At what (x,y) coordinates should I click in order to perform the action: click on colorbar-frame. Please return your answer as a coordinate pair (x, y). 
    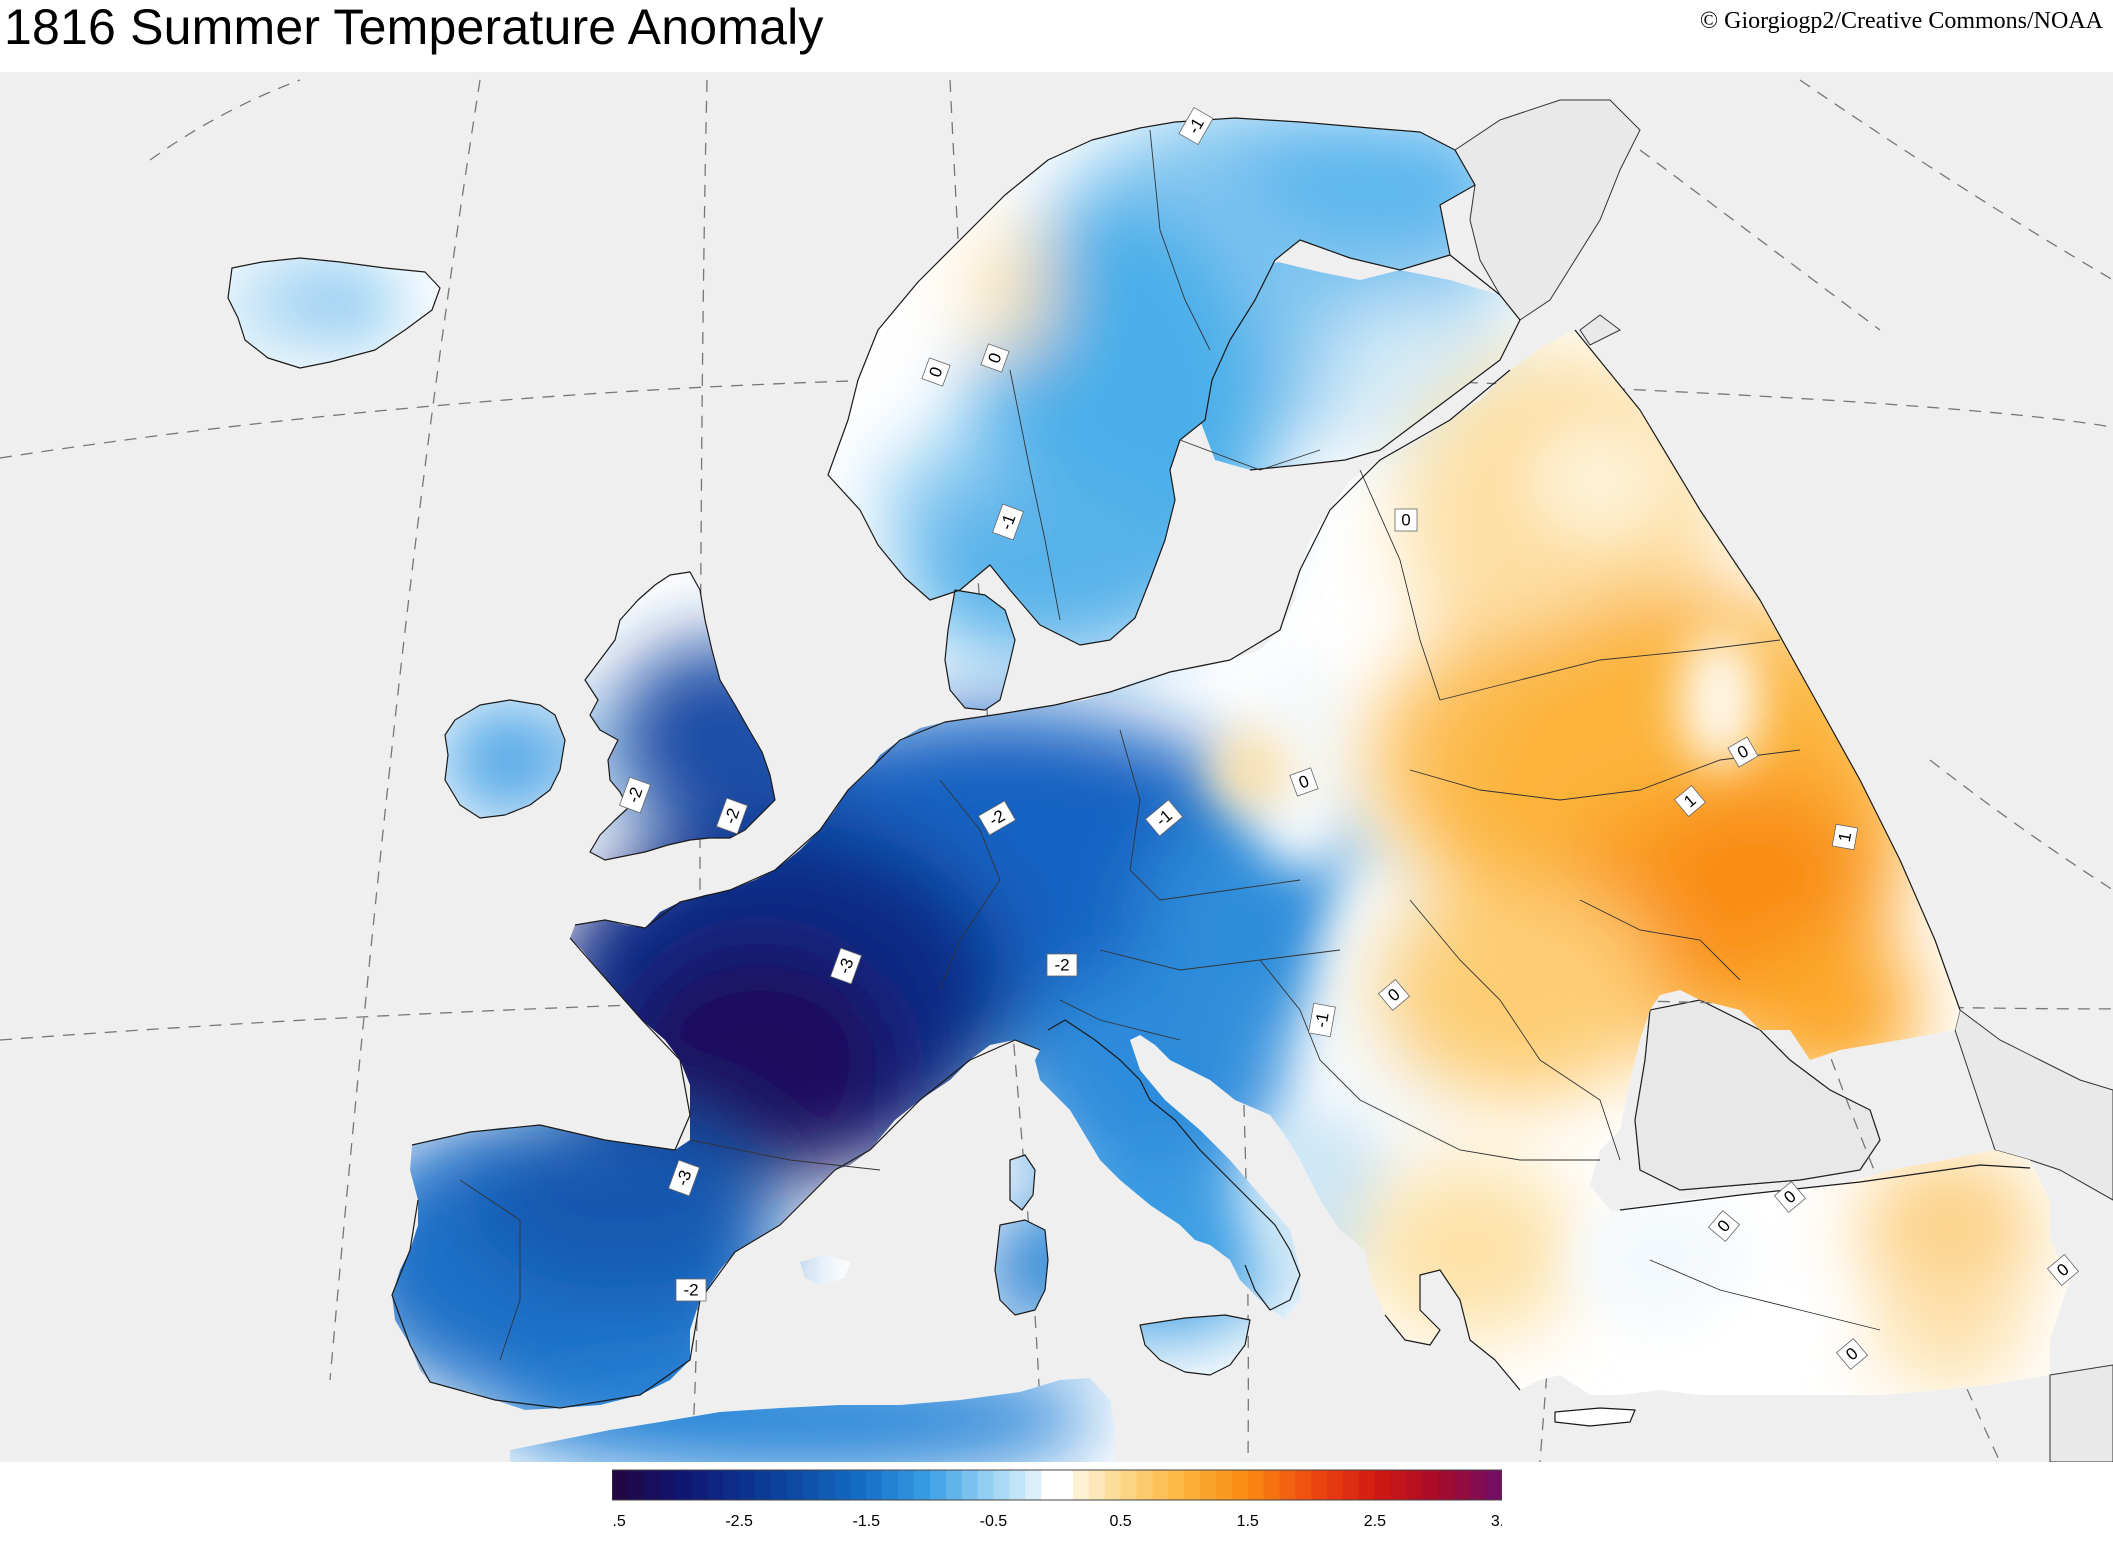
    Looking at the image, I should click on (1057, 1485).